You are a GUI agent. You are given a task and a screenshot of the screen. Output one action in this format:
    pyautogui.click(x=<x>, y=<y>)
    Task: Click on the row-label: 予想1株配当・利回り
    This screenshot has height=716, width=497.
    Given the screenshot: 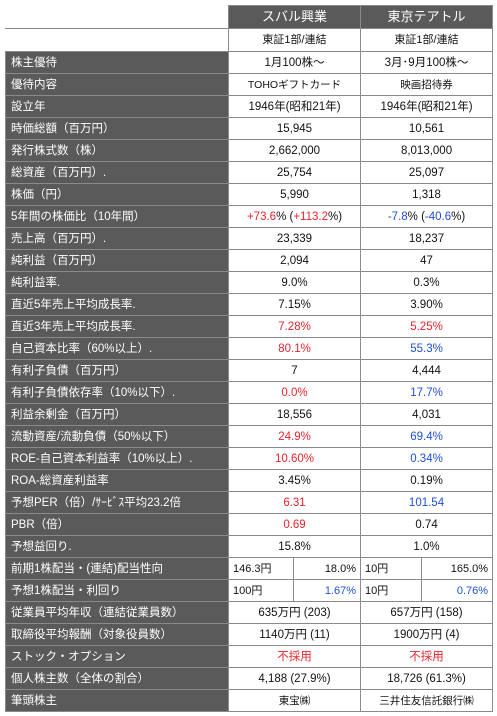 What is the action you would take?
    pyautogui.click(x=117, y=590)
    